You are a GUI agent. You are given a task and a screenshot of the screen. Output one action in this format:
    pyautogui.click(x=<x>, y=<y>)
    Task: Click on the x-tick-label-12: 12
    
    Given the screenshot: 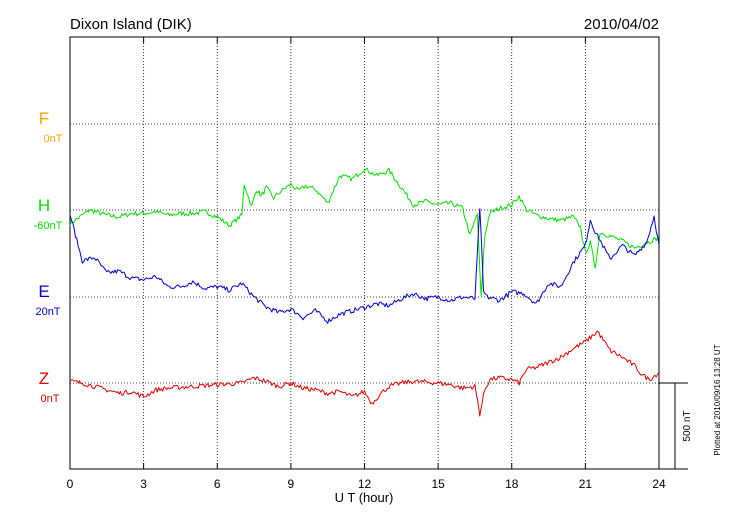 What is the action you would take?
    pyautogui.click(x=365, y=484)
    